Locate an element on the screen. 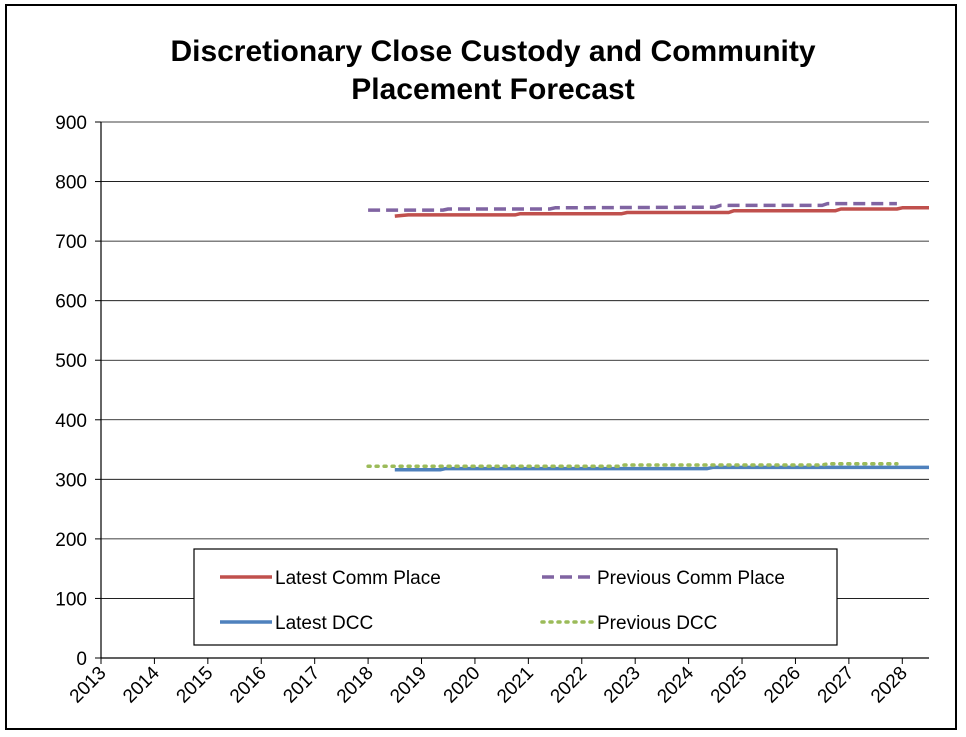 The width and height of the screenshot is (966, 737). series-line-latest-comm-place is located at coordinates (661, 212).